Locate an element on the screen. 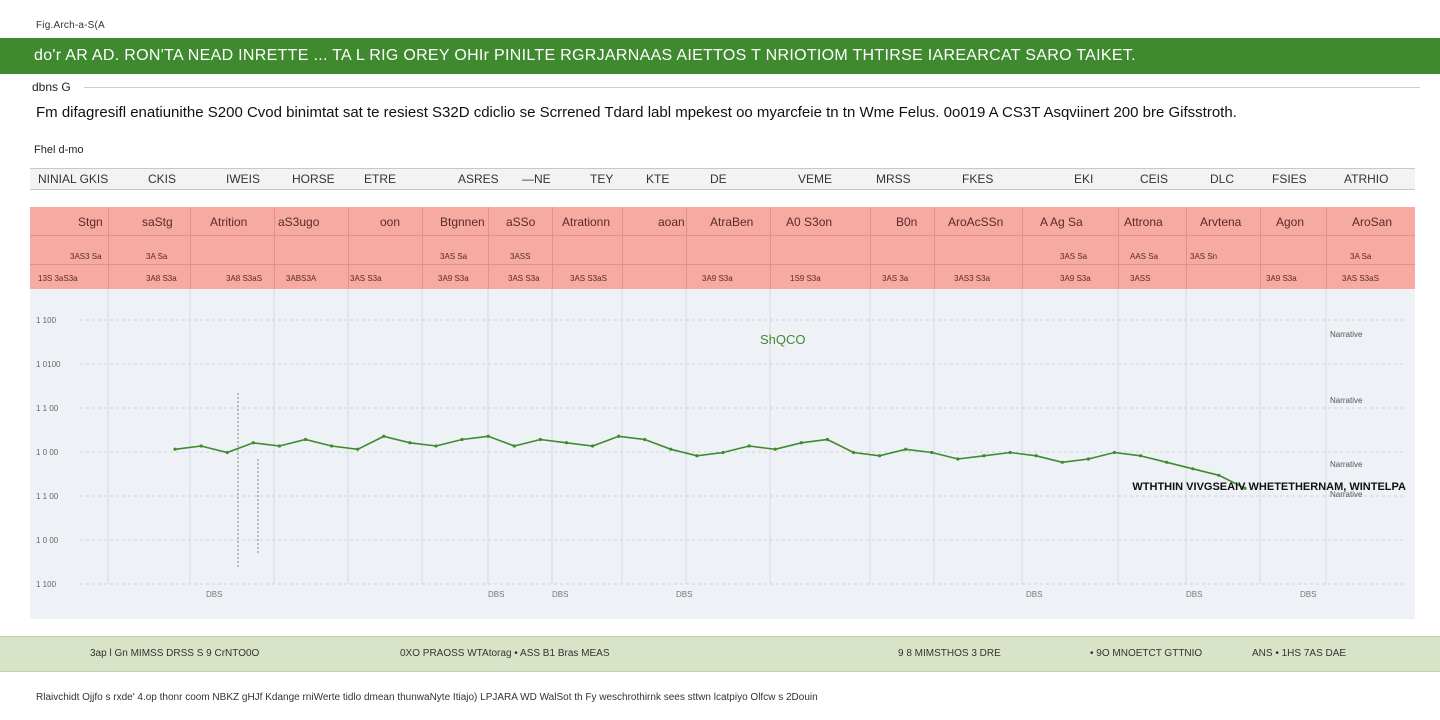  table-cell: 3AS Sn is located at coordinates (1204, 256).